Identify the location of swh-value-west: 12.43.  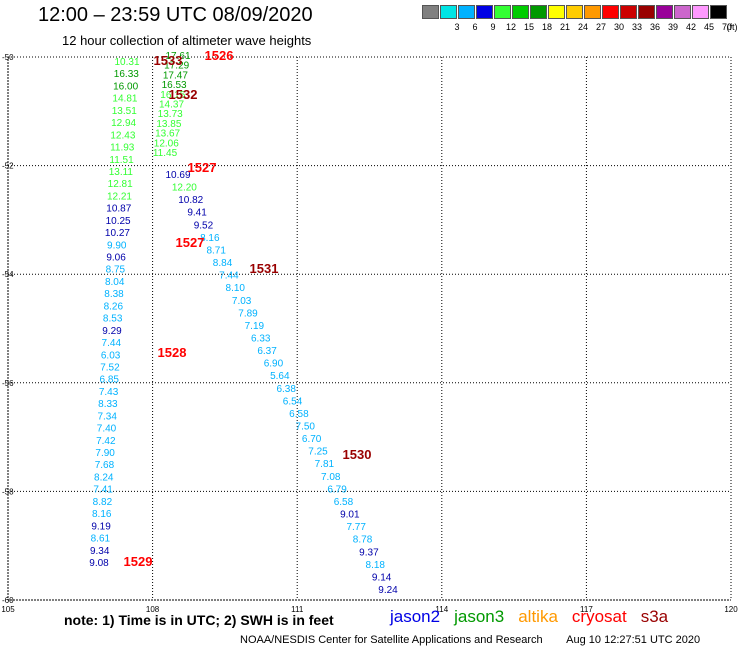
(122, 135).